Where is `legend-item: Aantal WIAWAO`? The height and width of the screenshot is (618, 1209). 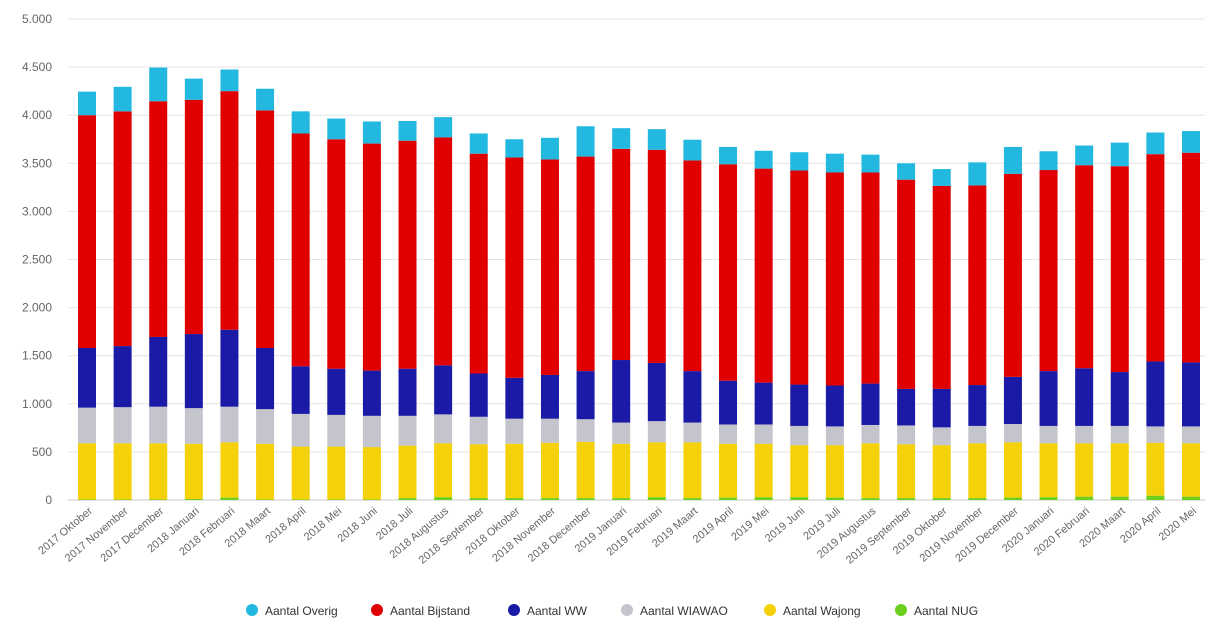 legend-item: Aantal WIAWAO is located at coordinates (674, 611).